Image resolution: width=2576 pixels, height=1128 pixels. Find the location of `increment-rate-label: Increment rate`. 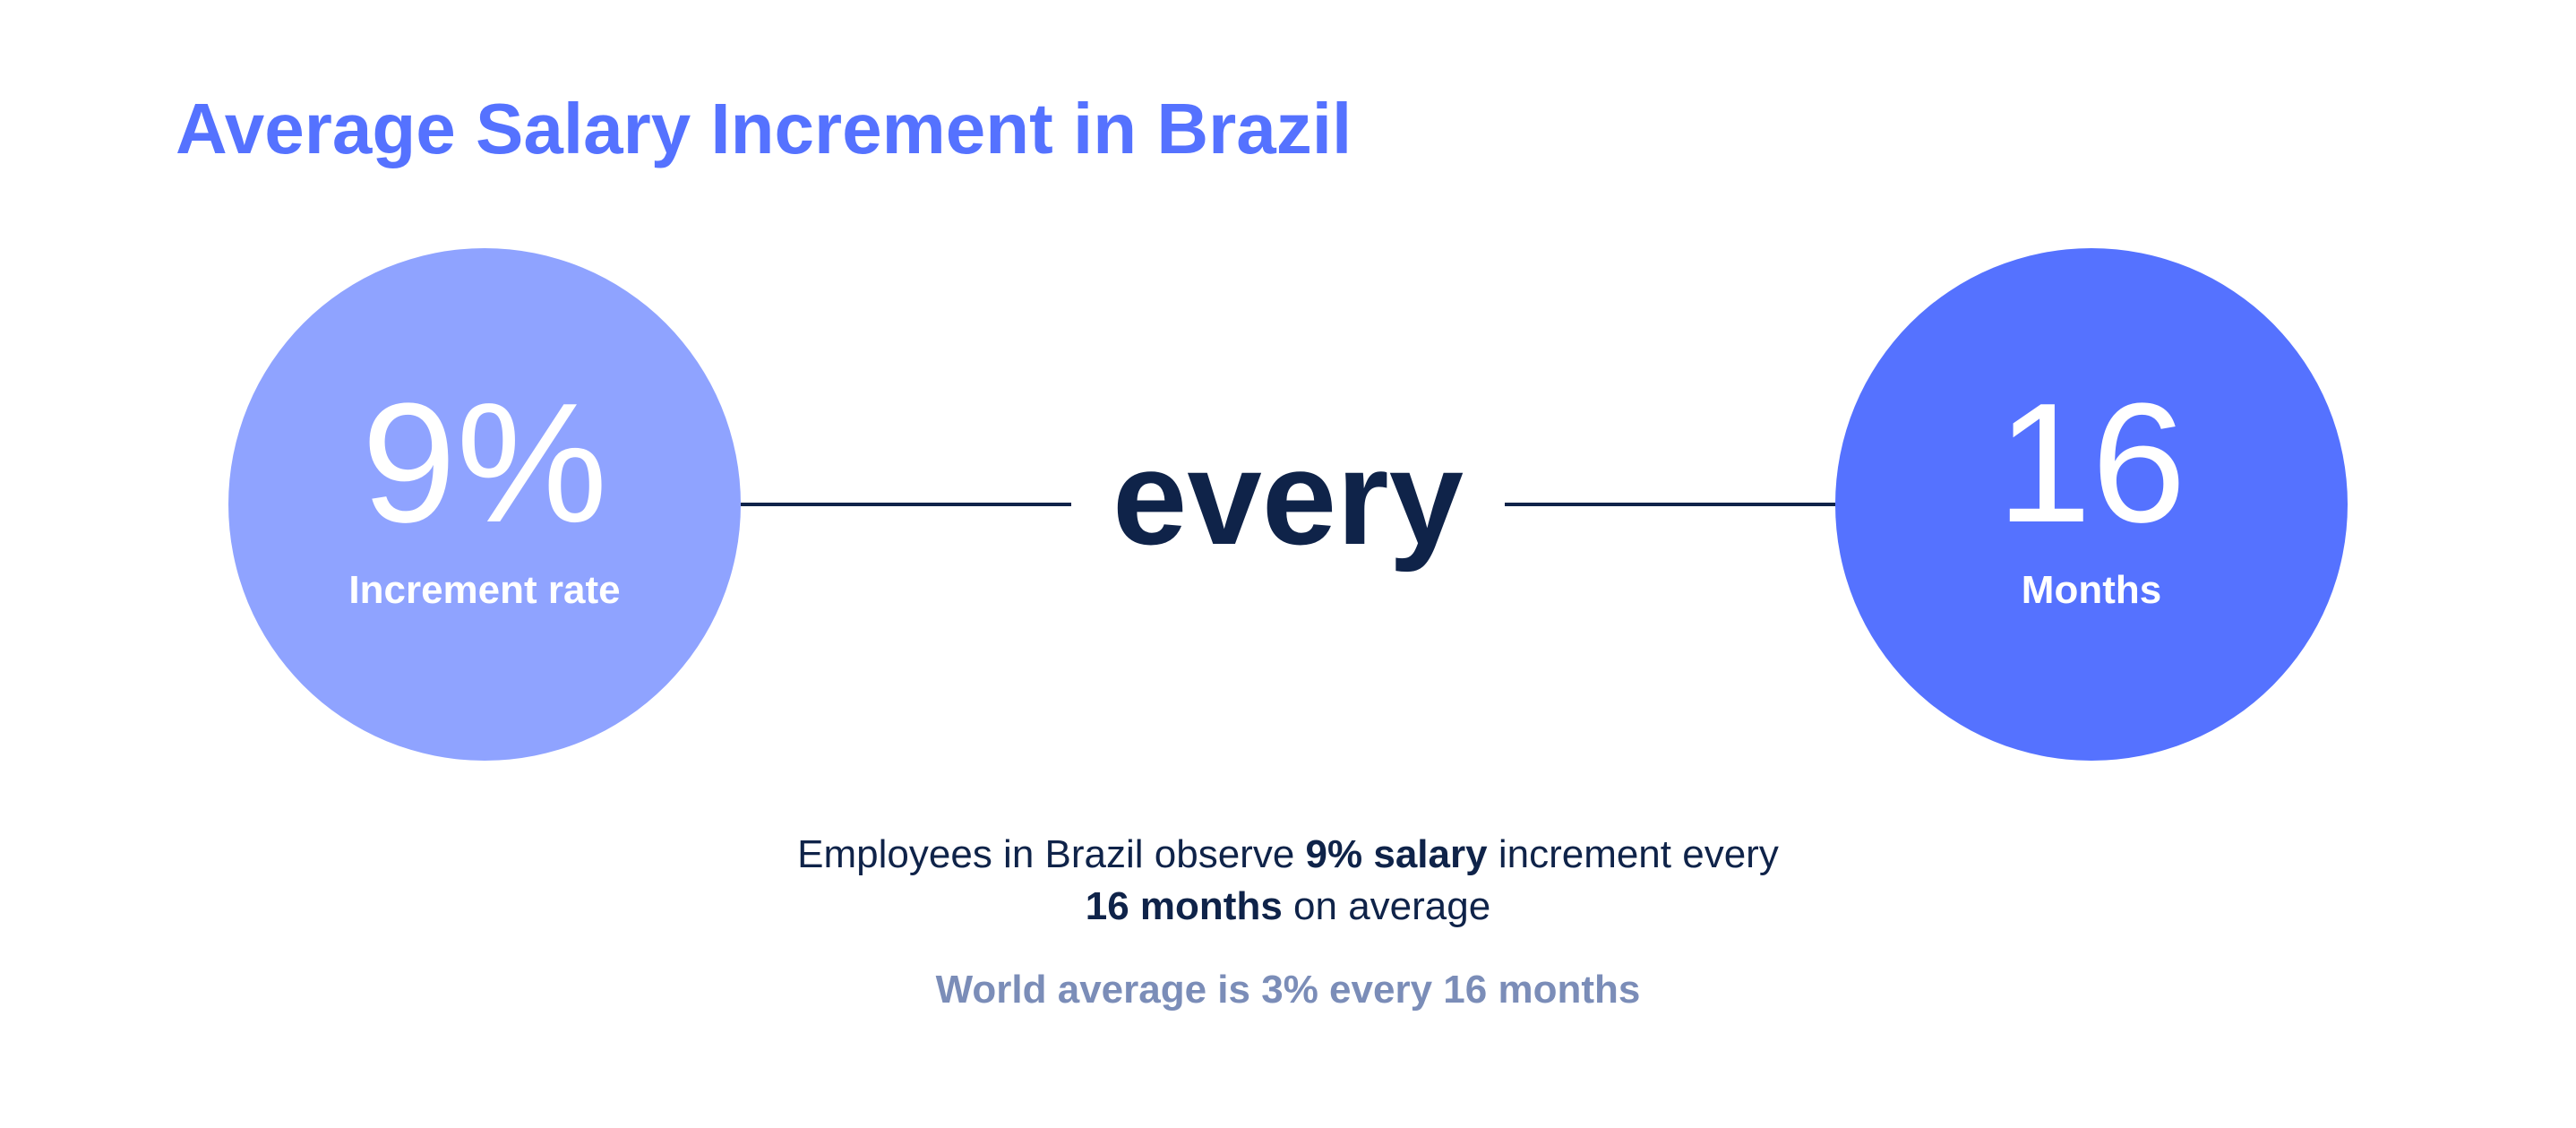

increment-rate-label: Increment rate is located at coordinates (484, 590).